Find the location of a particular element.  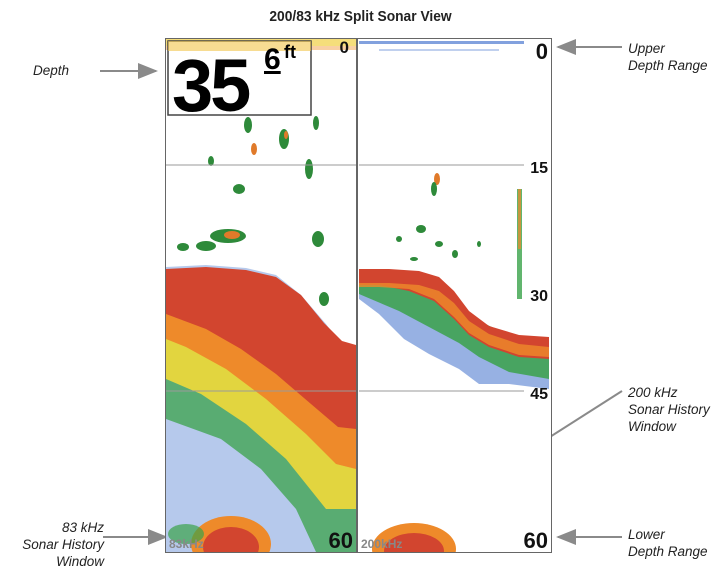

right-fish-targets is located at coordinates (438, 217).